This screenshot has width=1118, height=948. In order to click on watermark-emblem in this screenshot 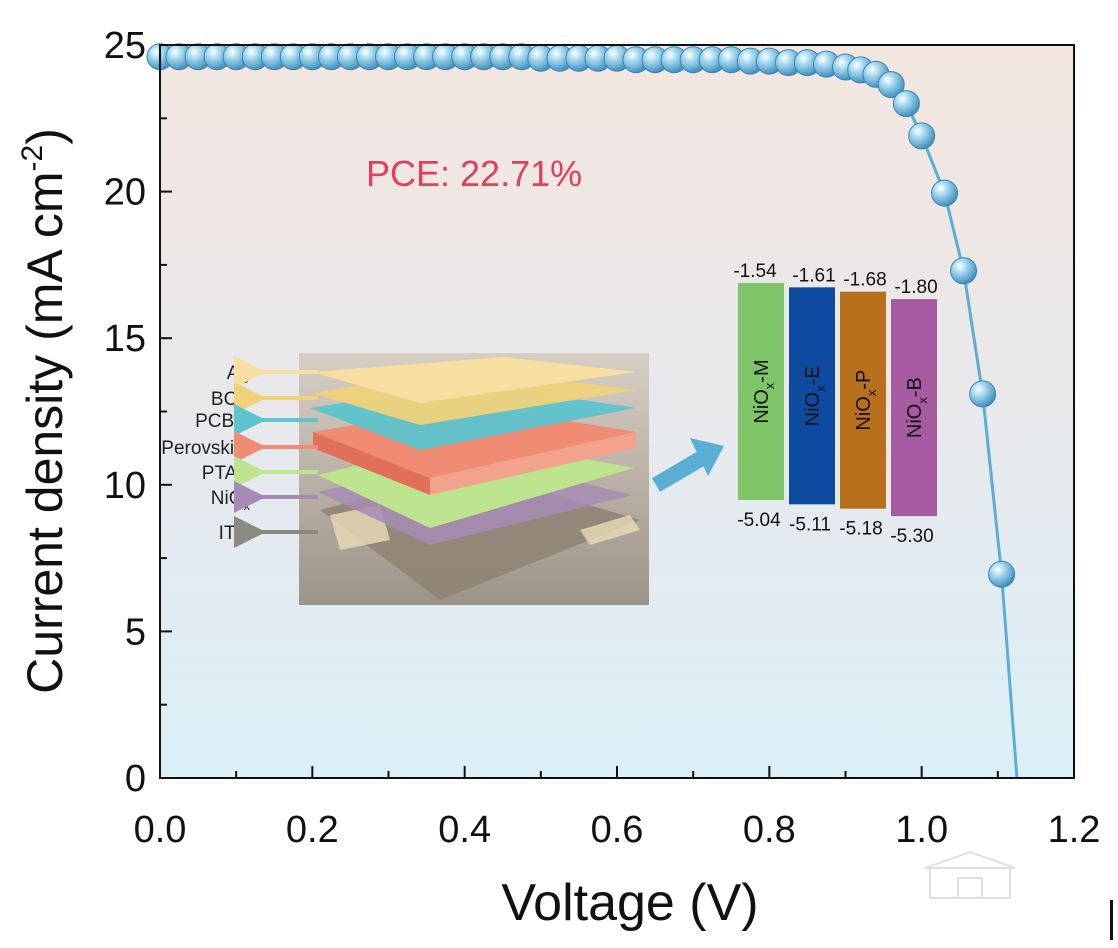, I will do `click(970, 874)`.